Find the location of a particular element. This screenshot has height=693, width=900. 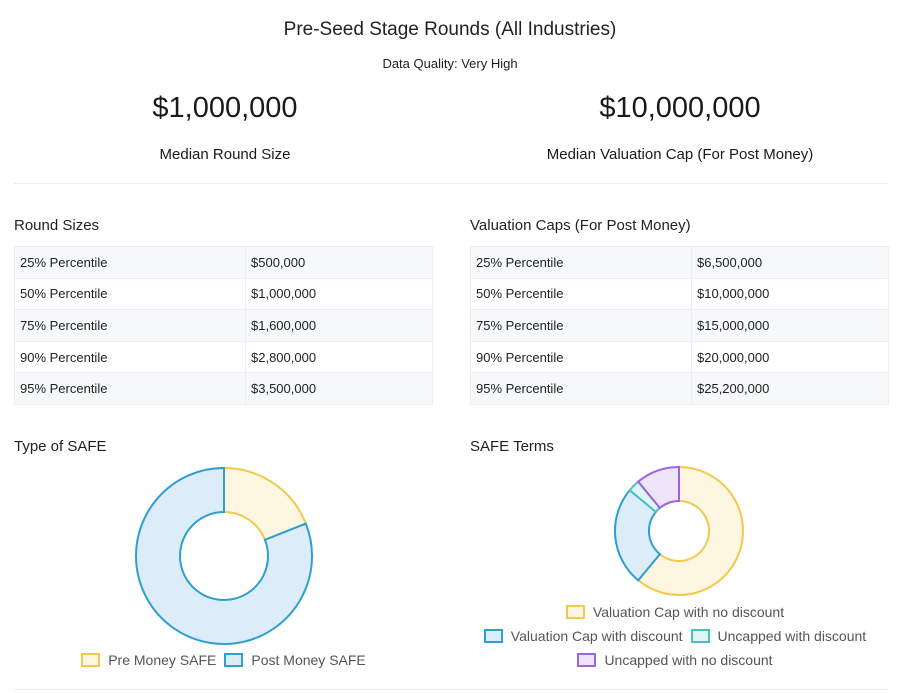

type-of-safe-legend: Pre Money SAFE Post Money SAFE is located at coordinates (223, 660).